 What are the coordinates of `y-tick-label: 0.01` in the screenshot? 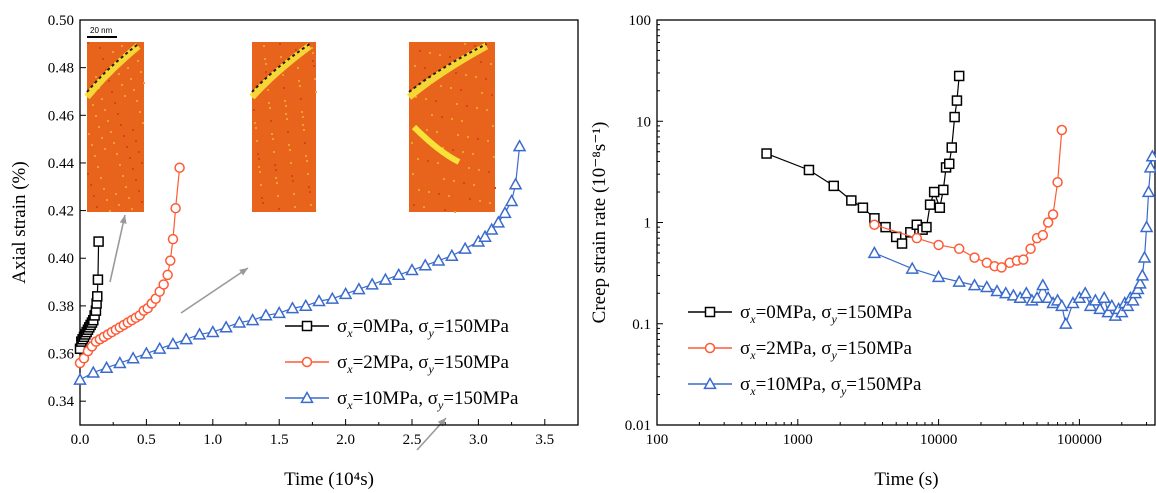 It's located at (638, 426).